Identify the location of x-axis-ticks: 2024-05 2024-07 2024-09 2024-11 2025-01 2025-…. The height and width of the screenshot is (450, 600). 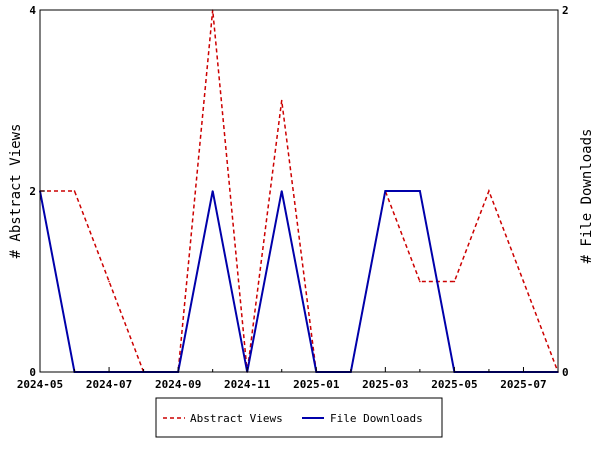
(288, 379).